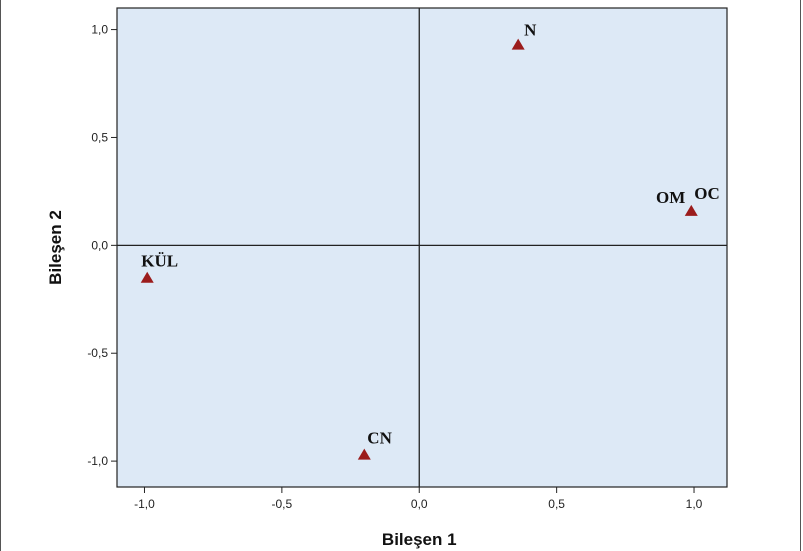 Image resolution: width=803 pixels, height=551 pixels. I want to click on x-axis-ticks: -1,0 -0,5 0,0 0,5 1,0, so click(418, 499).